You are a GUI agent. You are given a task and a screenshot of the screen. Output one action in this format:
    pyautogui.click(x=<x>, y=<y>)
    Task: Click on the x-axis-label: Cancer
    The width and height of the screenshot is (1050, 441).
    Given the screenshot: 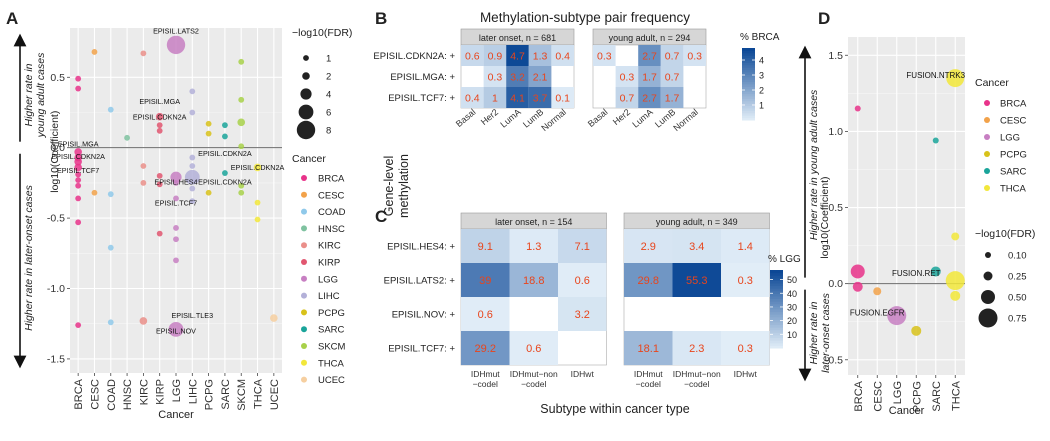 What is the action you would take?
    pyautogui.click(x=907, y=411)
    